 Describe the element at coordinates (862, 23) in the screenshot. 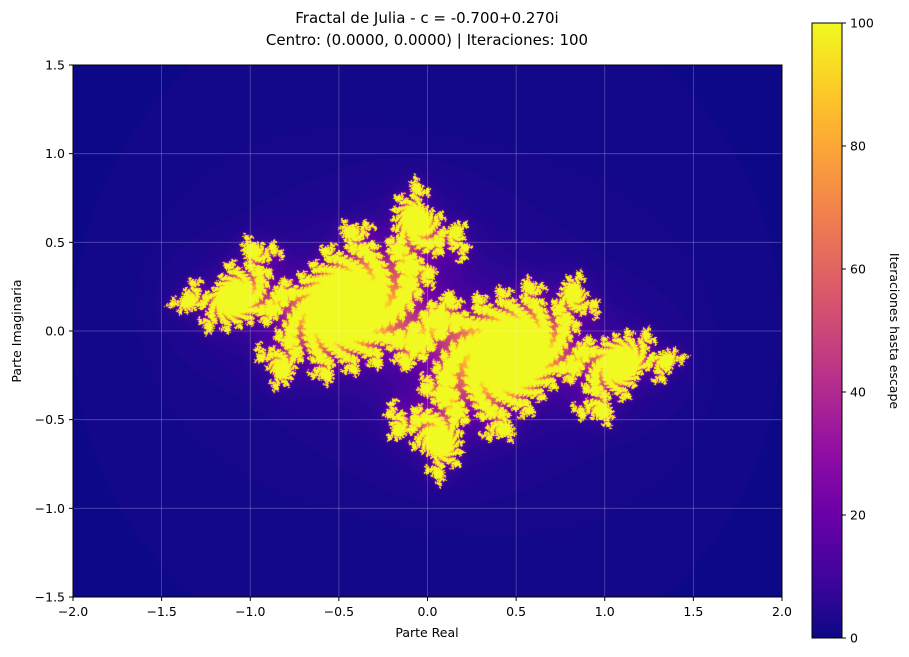

I see `colorbar-tick-label: 100` at that location.